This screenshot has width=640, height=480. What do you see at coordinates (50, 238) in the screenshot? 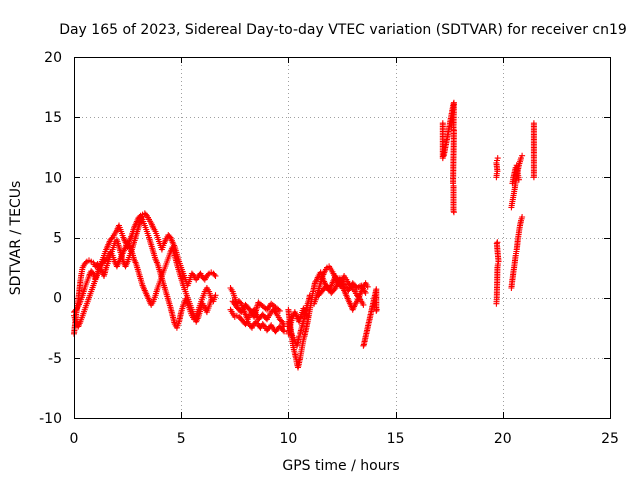
I see `y-tick-labels: -10 -5 0 5 10 15 20` at bounding box center [50, 238].